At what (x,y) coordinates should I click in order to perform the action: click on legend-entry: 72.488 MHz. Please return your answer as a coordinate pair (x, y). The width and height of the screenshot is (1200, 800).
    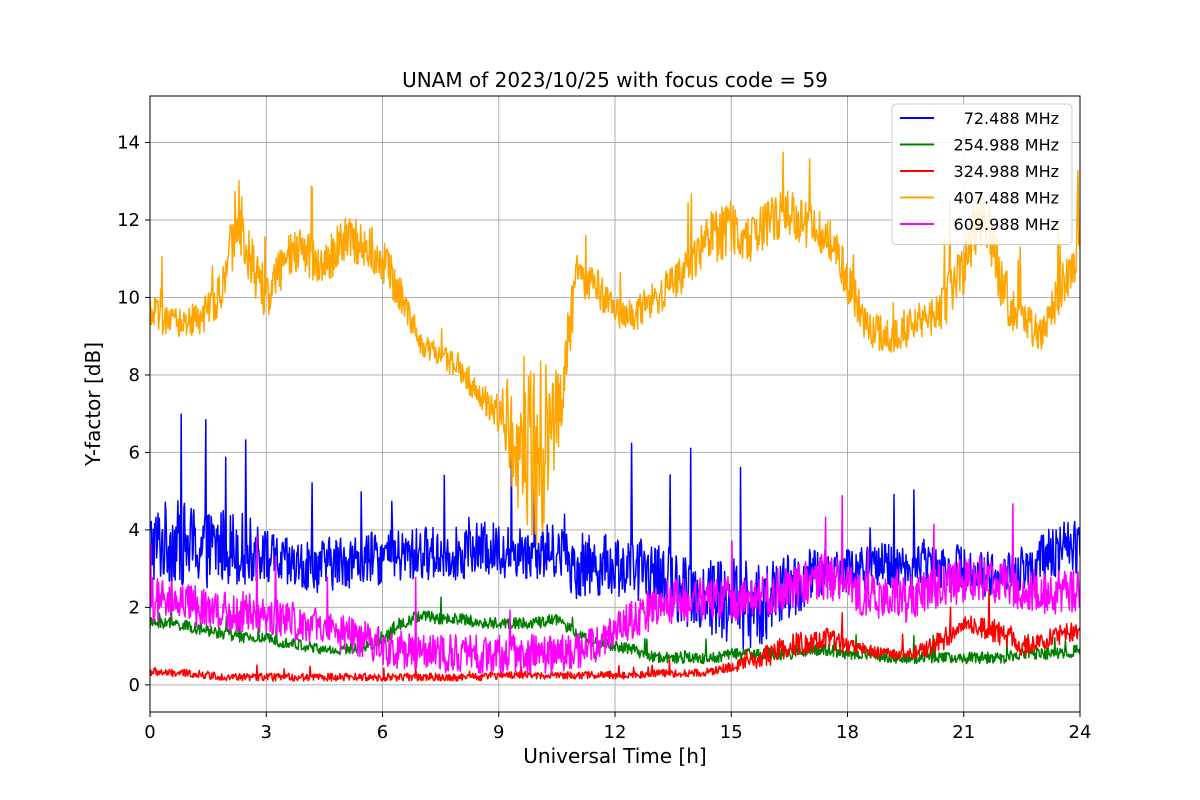
    Looking at the image, I should click on (1011, 118).